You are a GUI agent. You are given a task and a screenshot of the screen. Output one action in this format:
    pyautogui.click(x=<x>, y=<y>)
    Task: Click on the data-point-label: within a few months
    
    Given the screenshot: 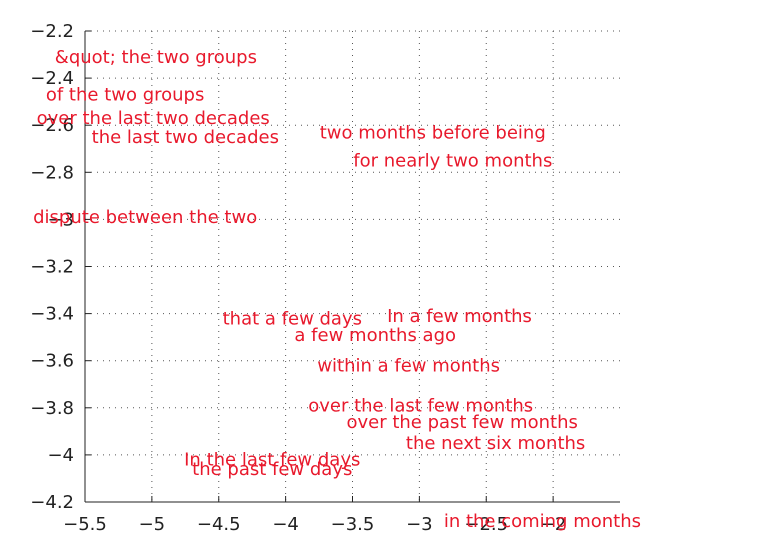 What is the action you would take?
    pyautogui.click(x=408, y=365)
    